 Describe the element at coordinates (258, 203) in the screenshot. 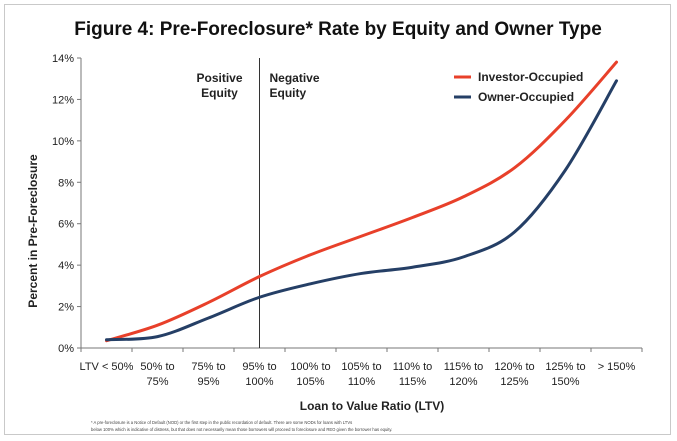

I see `equity-divider: Positive Equity Negative Equity` at that location.